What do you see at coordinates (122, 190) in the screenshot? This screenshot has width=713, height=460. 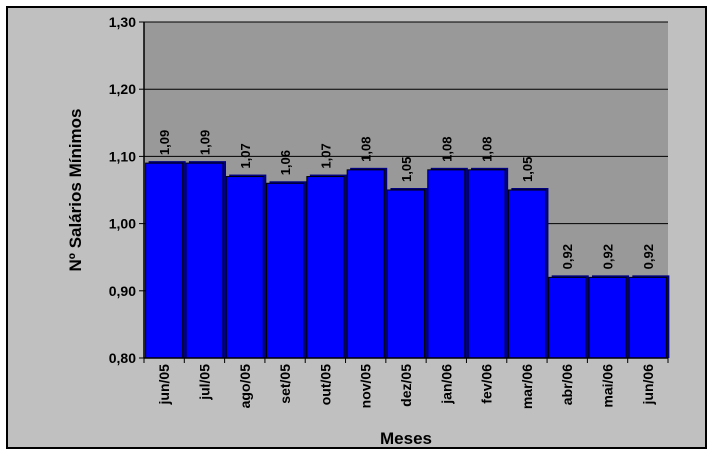 I see `y-tick-labels: 0,80 0,90 1,00 1,10 1,20 1,30` at bounding box center [122, 190].